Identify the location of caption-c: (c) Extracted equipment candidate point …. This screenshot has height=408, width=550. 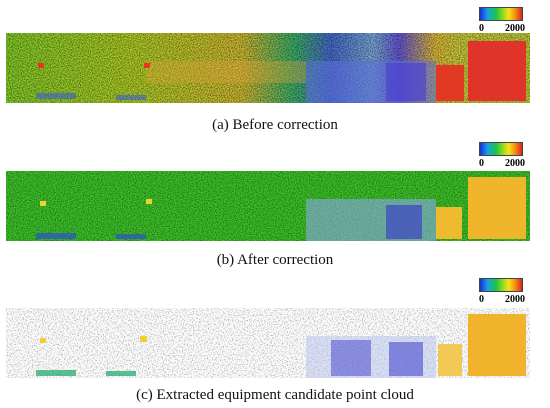
(275, 395).